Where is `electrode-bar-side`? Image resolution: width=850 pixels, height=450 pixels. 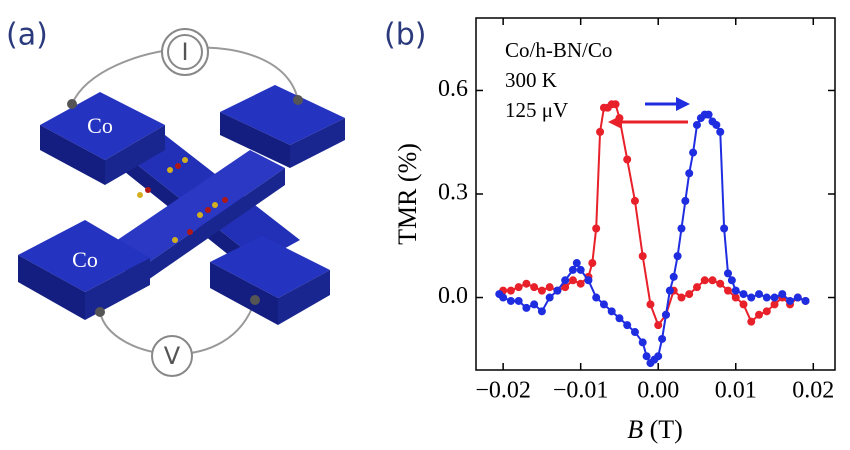 electrode-bar-side is located at coordinates (215, 225).